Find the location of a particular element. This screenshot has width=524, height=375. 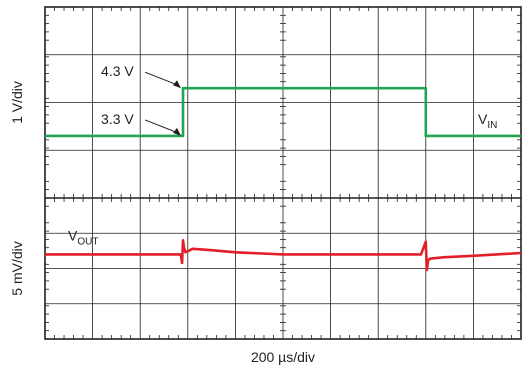

y-axis-label-lower: 5 mV/div is located at coordinates (17, 268).